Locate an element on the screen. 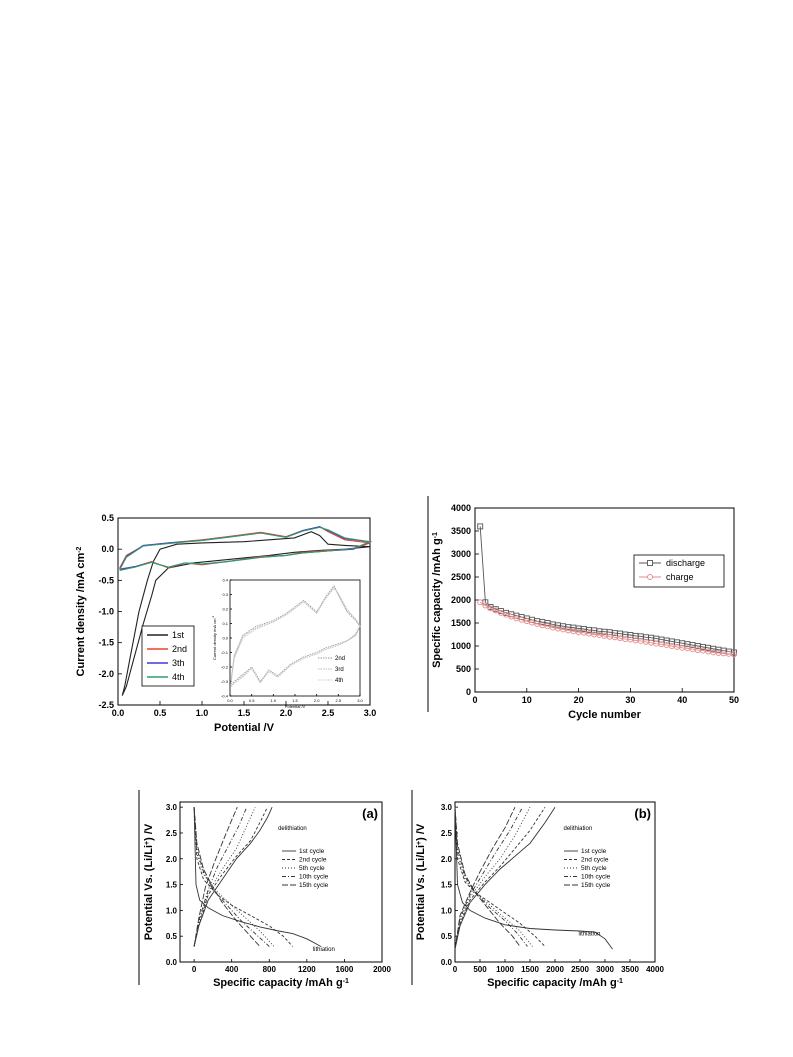  cv-y-tick-label: -0.5 is located at coordinates (106, 580).